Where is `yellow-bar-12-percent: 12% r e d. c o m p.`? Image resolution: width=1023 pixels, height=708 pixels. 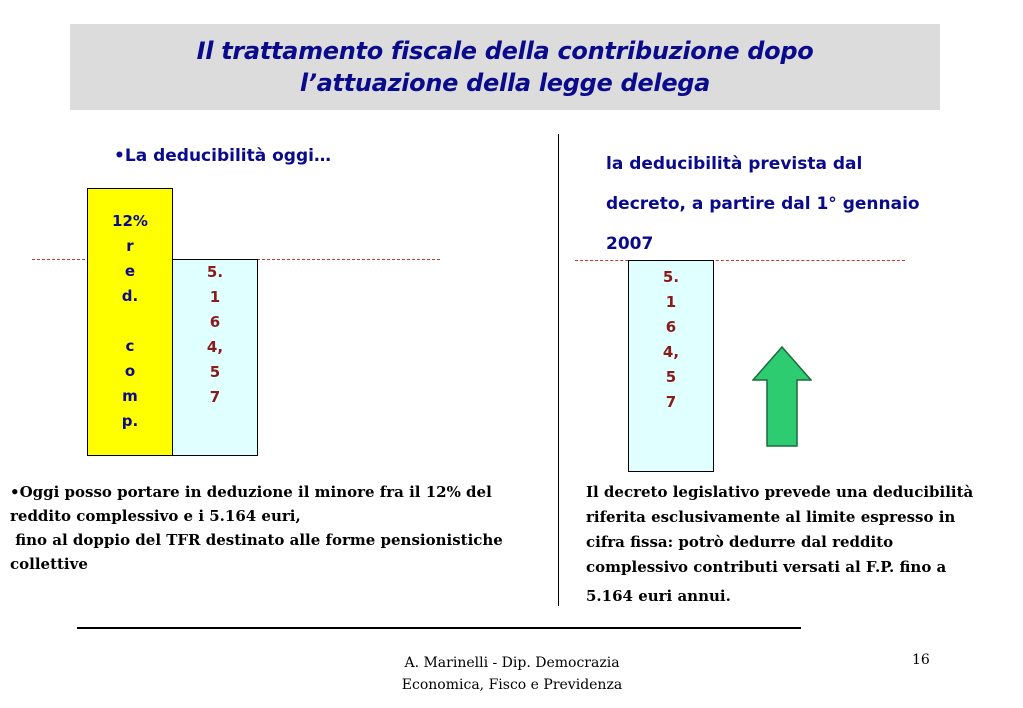
yellow-bar-12-percent: 12% r e d. c o m p. is located at coordinates (130, 322).